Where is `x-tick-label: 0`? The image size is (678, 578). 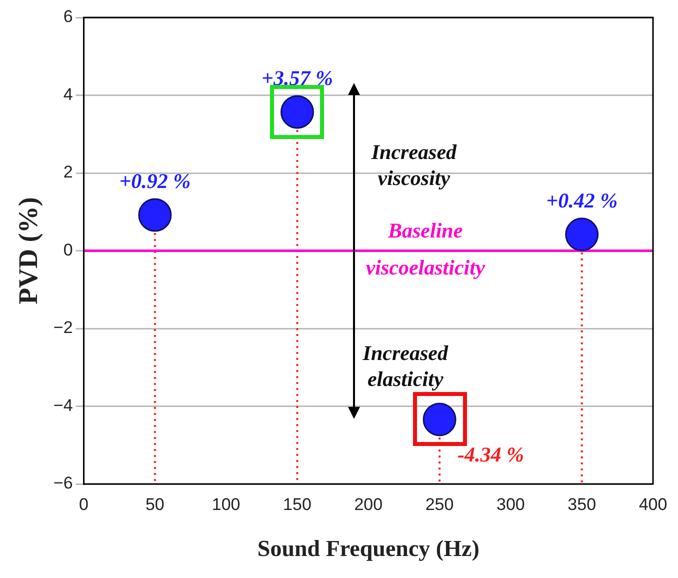 x-tick-label: 0 is located at coordinates (84, 504).